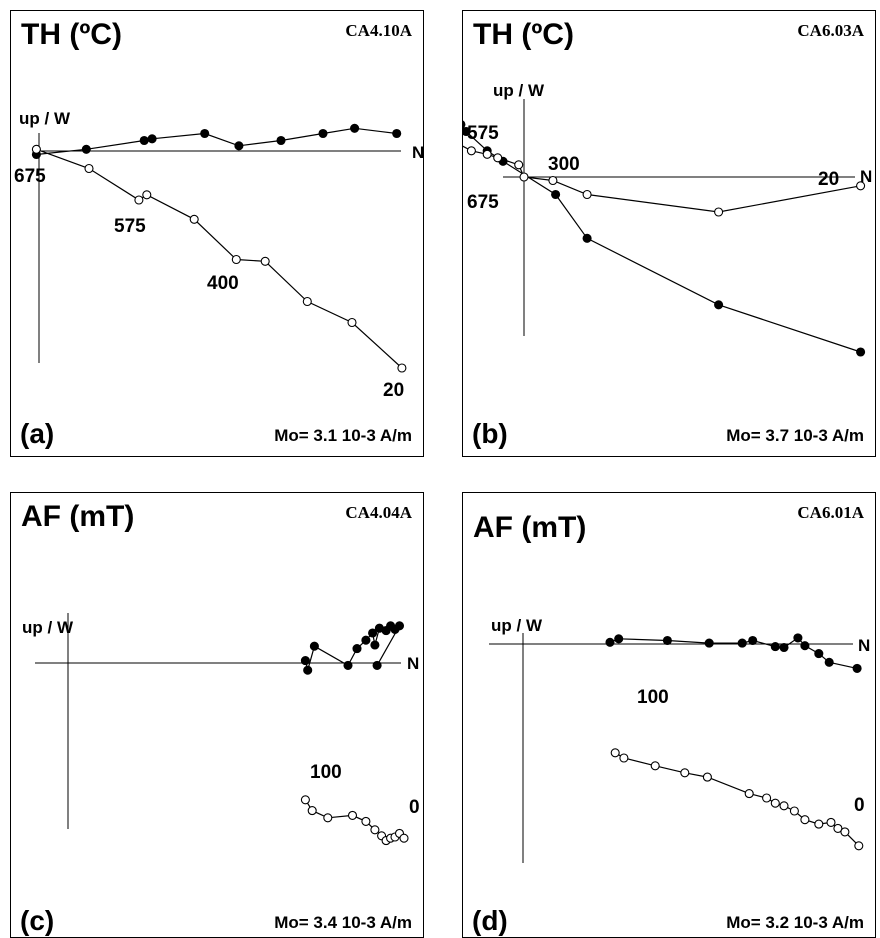 This screenshot has height=938, width=880. What do you see at coordinates (343, 922) in the screenshot?
I see `intensity-label: Mo= 3.4 10-3 A/m` at bounding box center [343, 922].